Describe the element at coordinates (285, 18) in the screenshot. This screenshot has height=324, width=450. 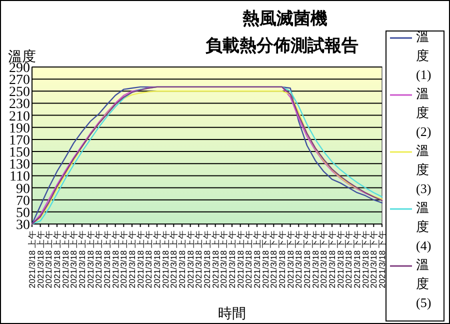
I see `chart-title: 熱風滅菌機` at that location.